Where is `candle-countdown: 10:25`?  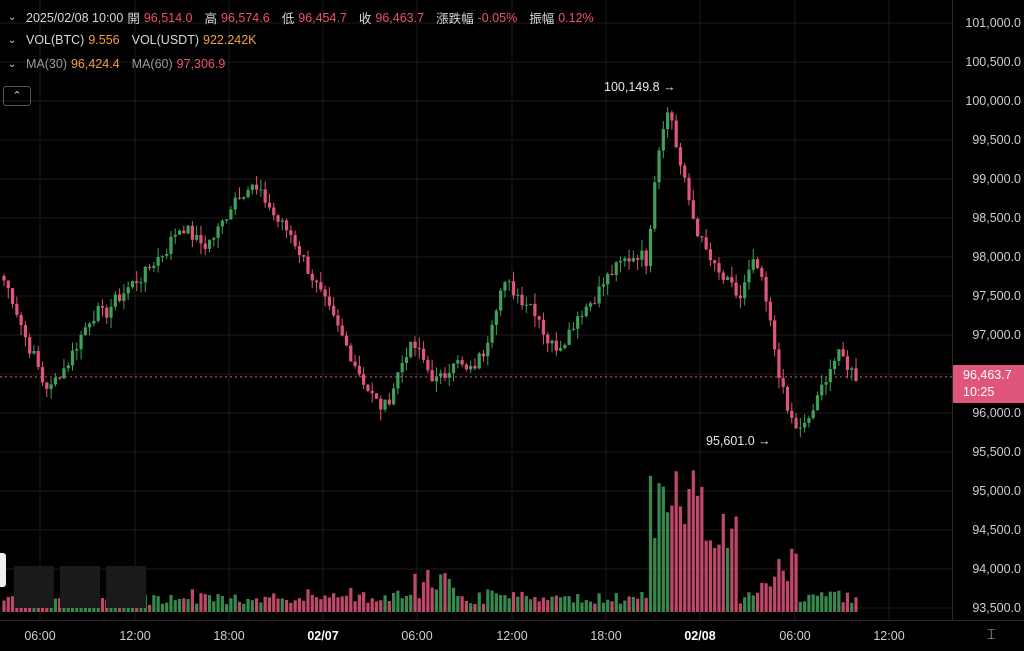 candle-countdown: 10:25 is located at coordinates (979, 392).